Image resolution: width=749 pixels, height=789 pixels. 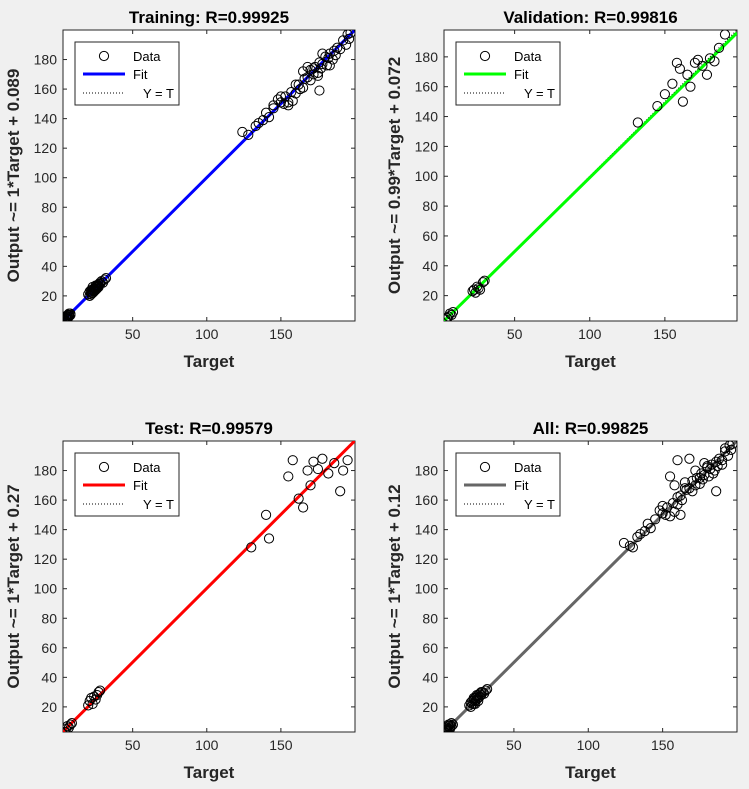 I want to click on x-tick-label: 150, so click(x=665, y=334).